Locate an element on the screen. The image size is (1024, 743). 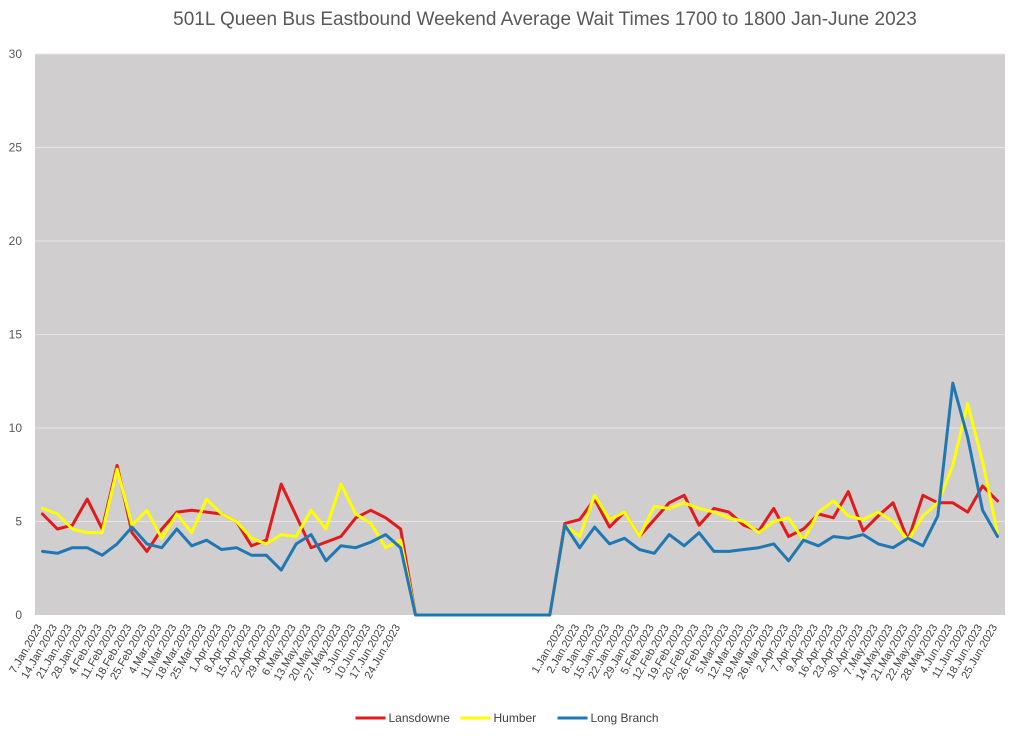
y-tick-label: 25 is located at coordinates (16, 148).